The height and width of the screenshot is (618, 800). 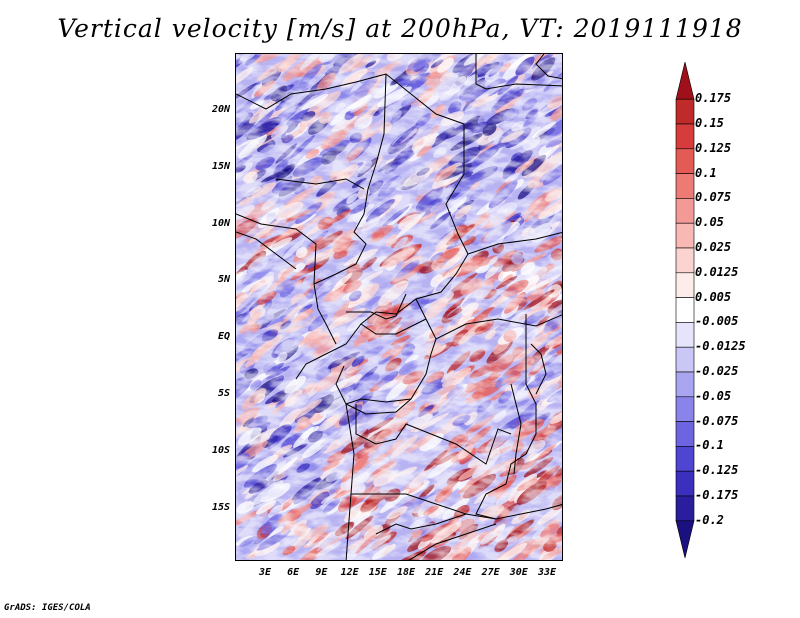 I want to click on lon-label: 15E, so click(x=377, y=572).